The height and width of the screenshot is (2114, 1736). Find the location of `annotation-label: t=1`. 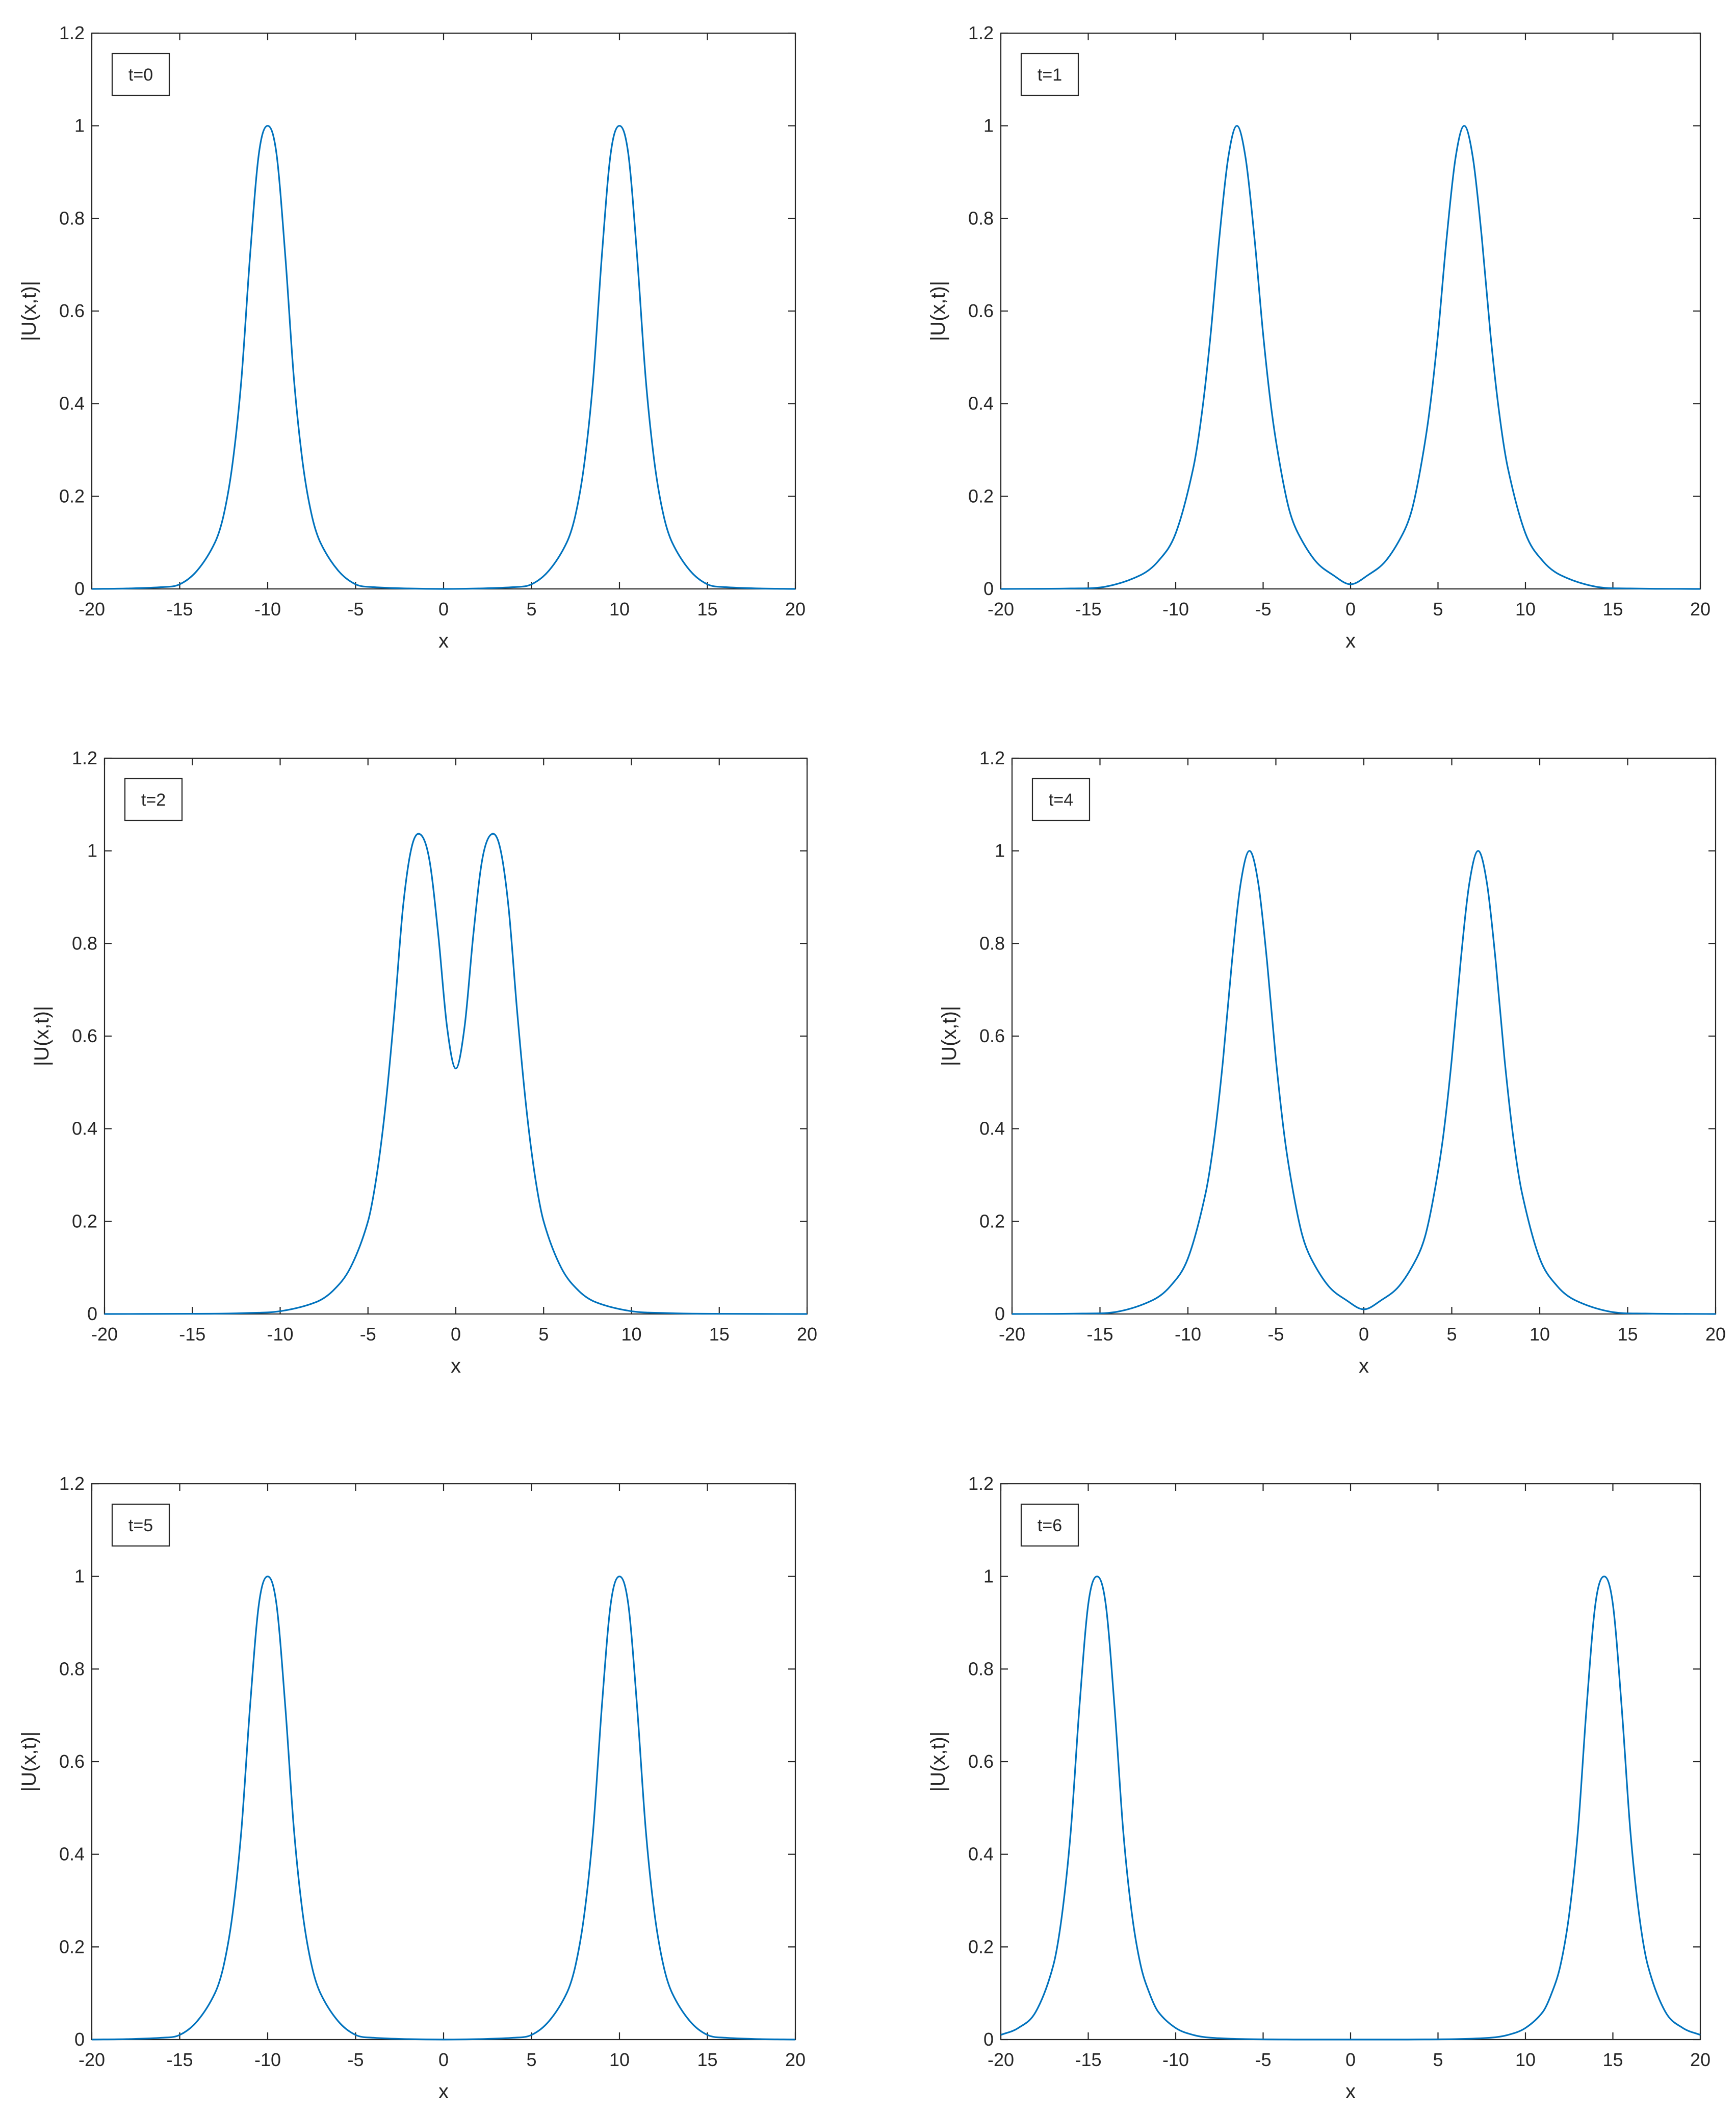

annotation-label: t=1 is located at coordinates (1050, 75).